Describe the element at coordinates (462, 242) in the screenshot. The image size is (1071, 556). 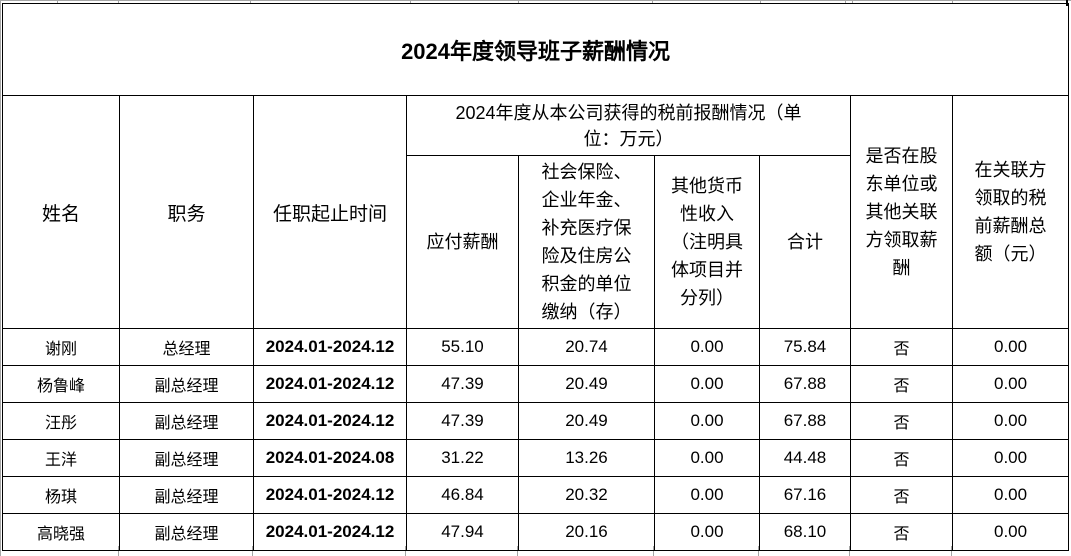
I see `header-payable: 应付薪酬` at that location.